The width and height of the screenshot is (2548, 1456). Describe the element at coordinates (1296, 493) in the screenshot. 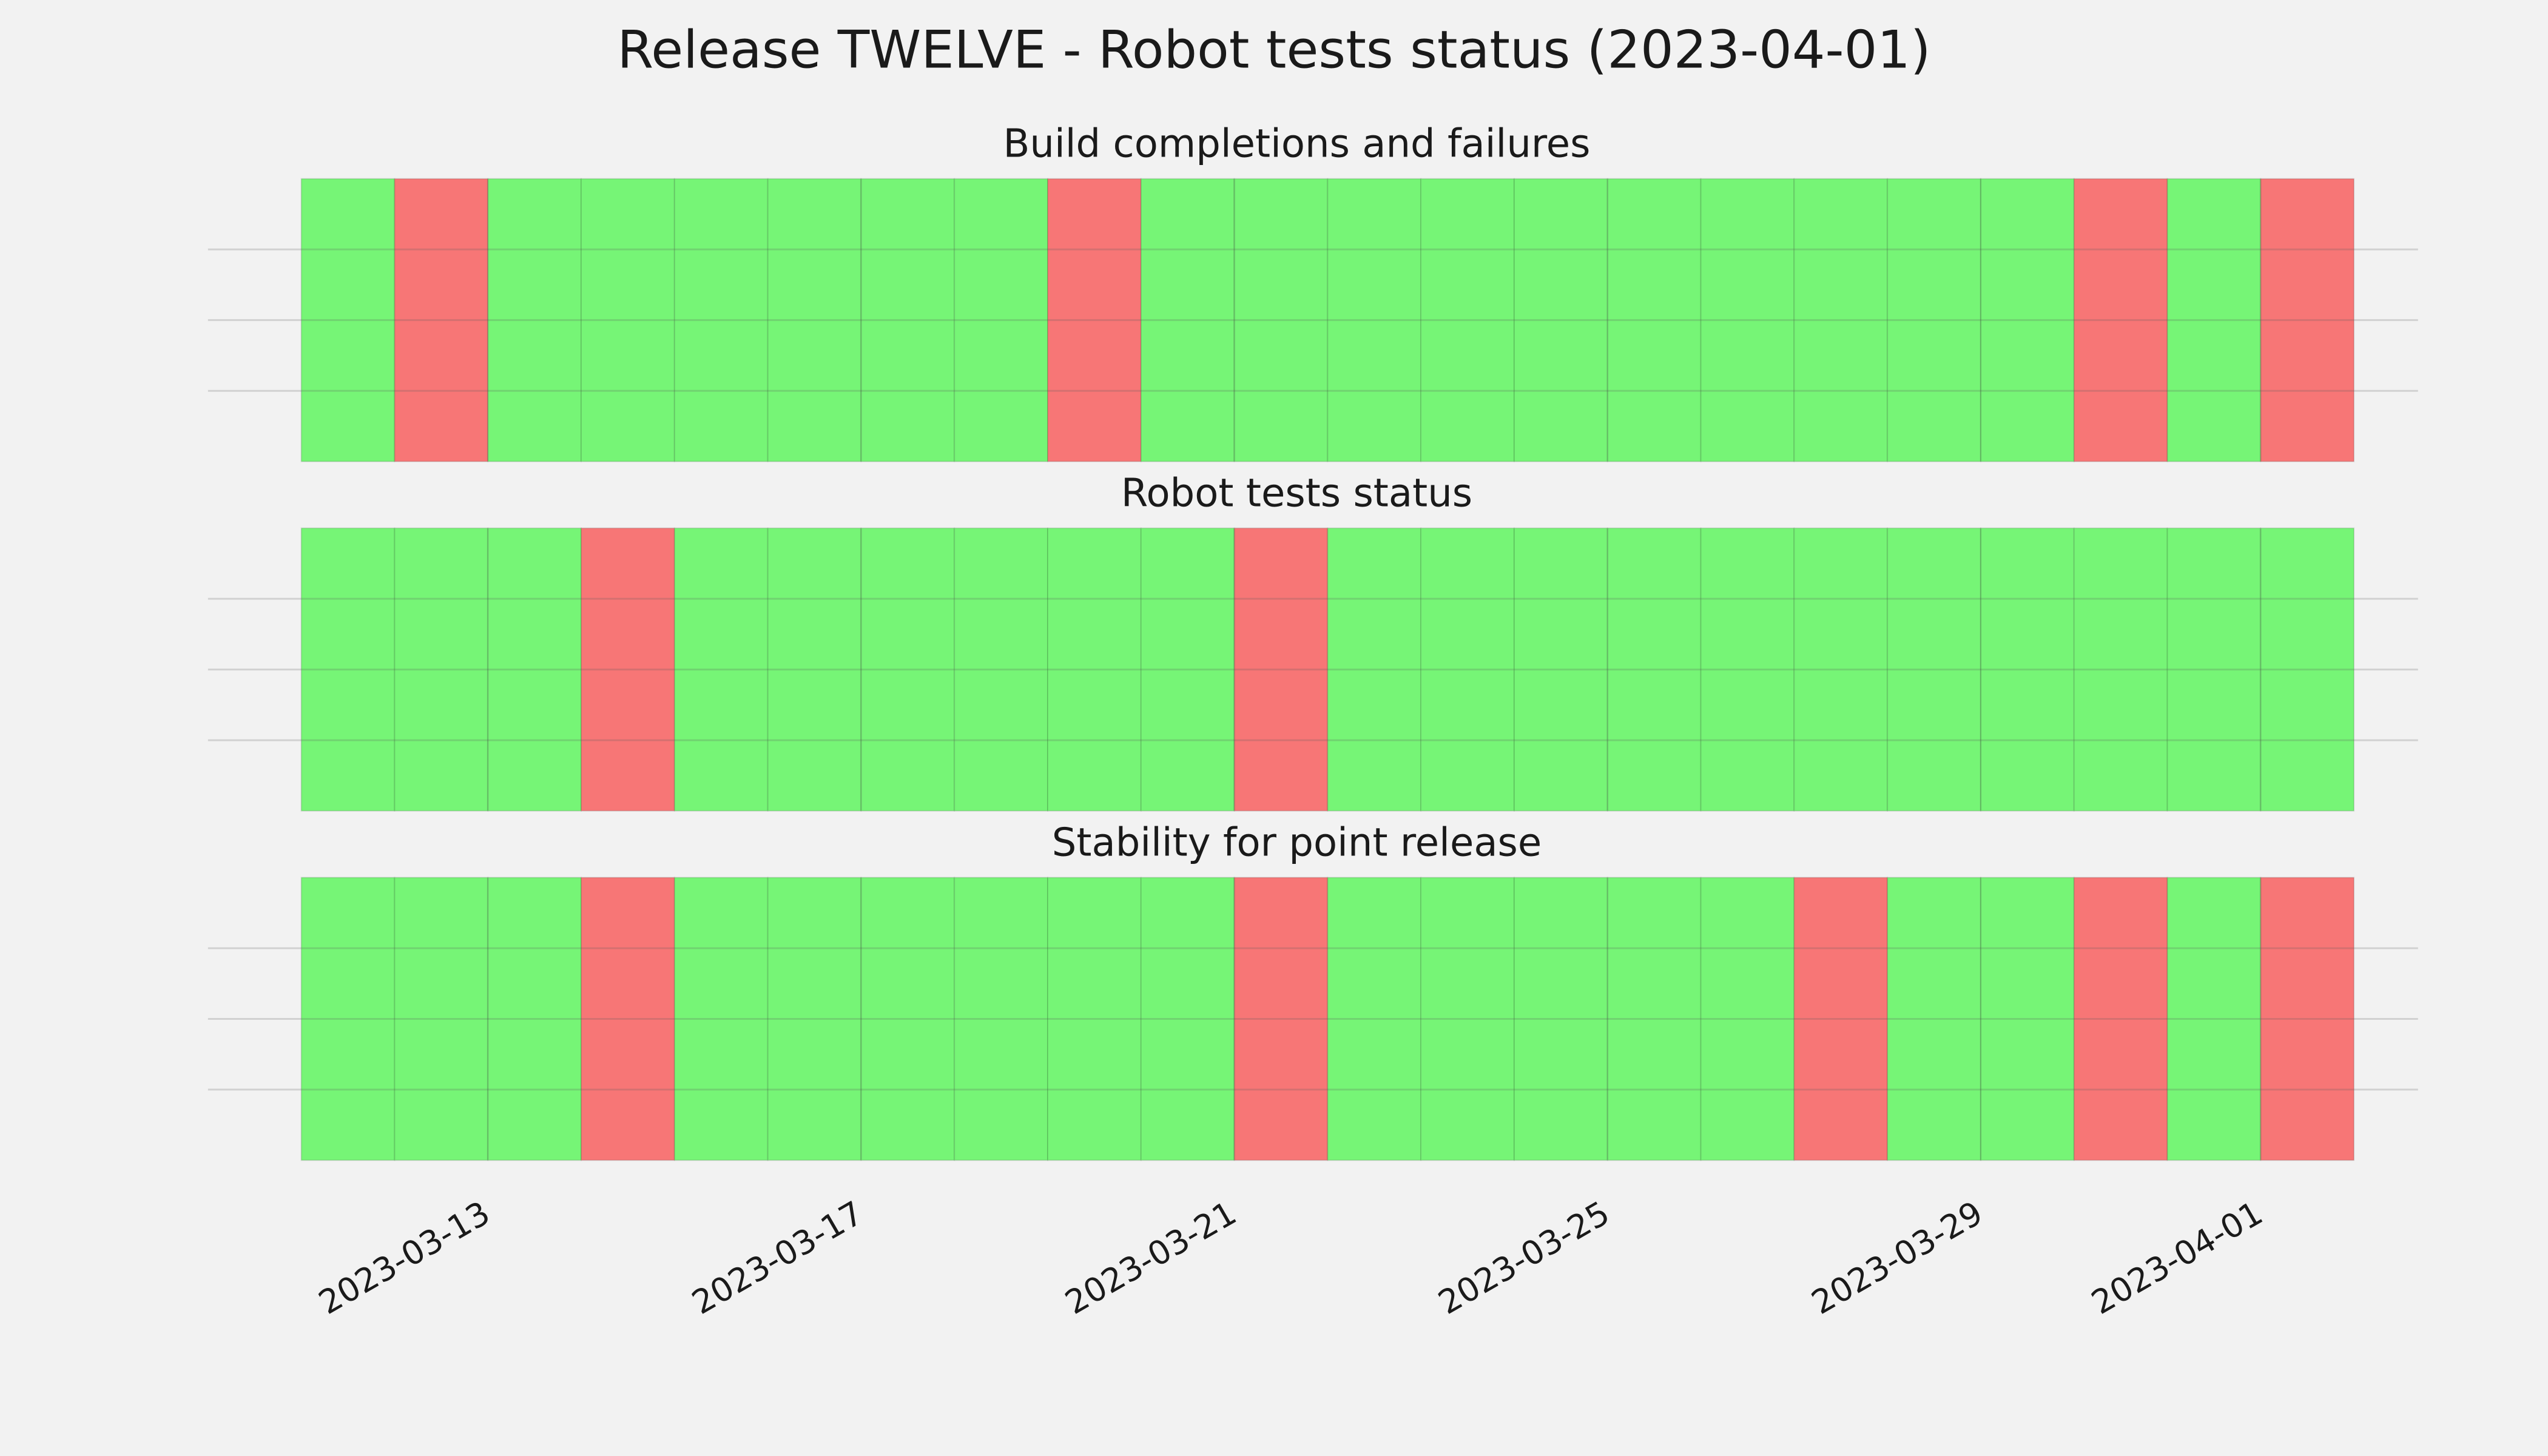

I see `subplot-title: Robot tests status` at that location.